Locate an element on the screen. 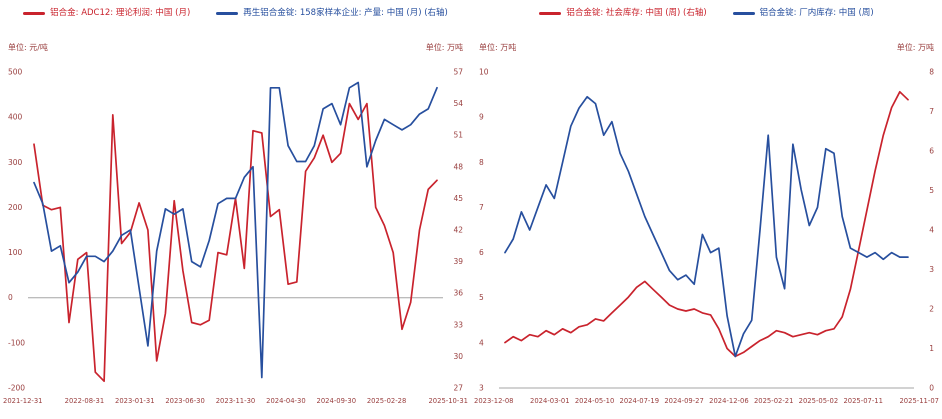  right-axis-tick-label: 57 is located at coordinates (458, 72).